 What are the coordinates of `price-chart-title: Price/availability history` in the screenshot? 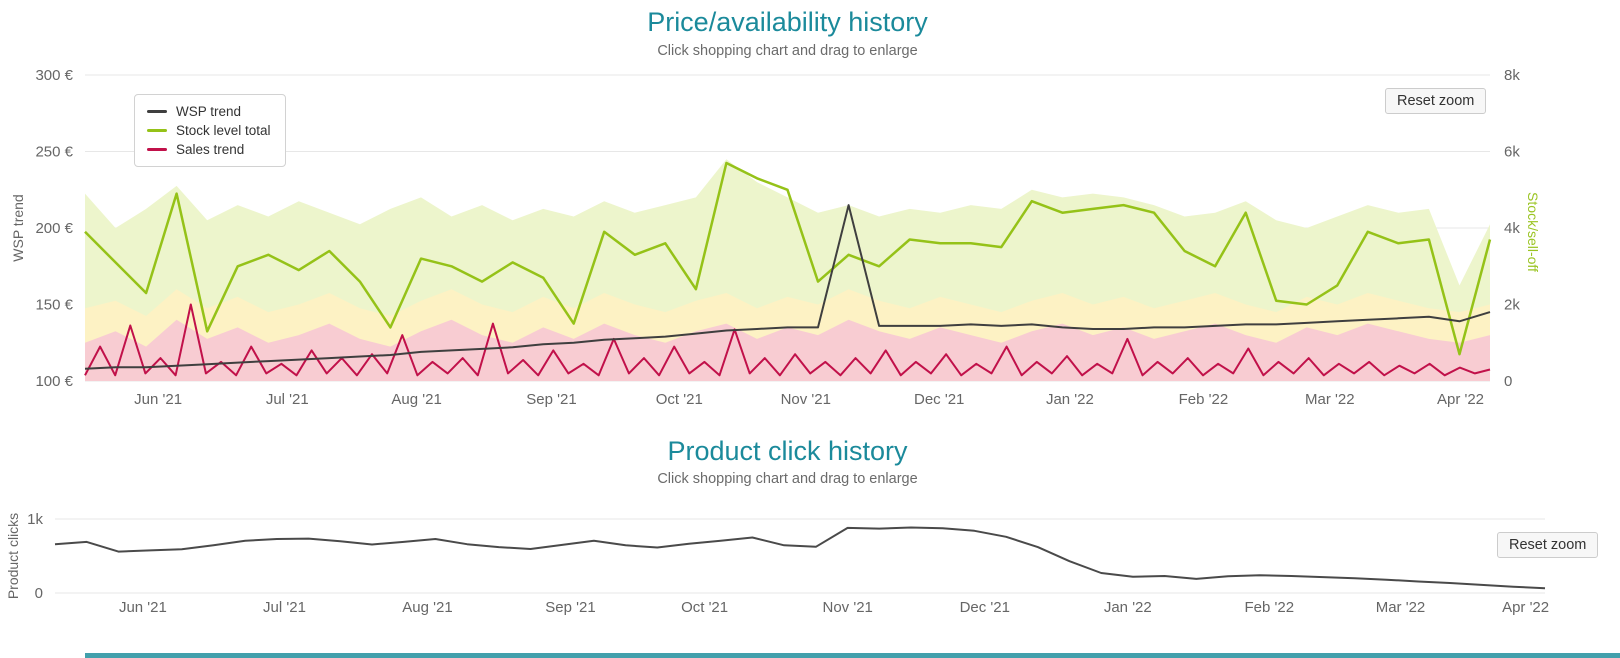 It's located at (787, 22).